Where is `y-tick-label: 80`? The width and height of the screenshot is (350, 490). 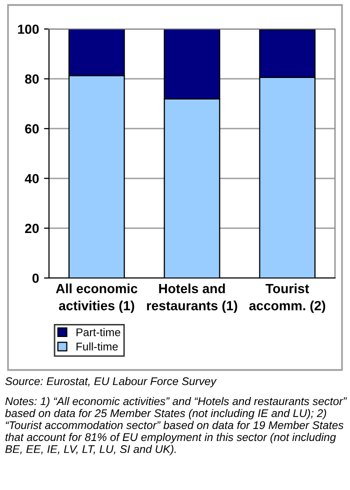 y-tick-label: 80 is located at coordinates (32, 79).